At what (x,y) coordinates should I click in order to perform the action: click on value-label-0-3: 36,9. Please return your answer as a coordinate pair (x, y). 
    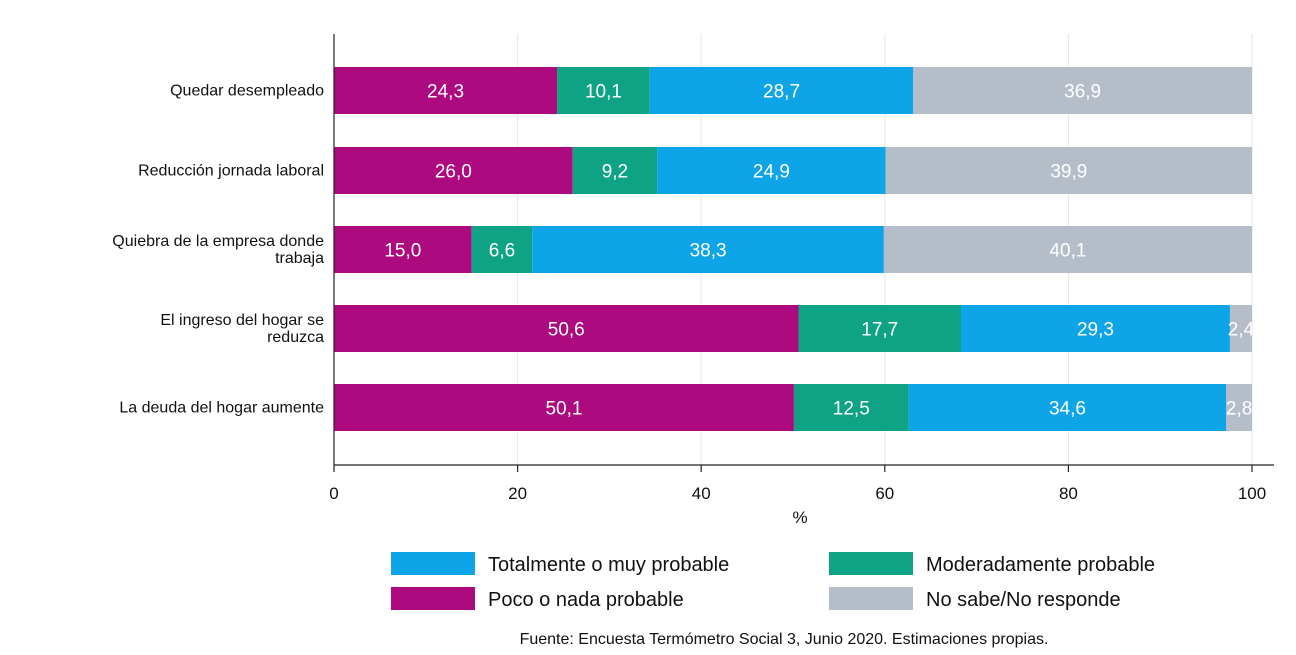
    Looking at the image, I should click on (1082, 92).